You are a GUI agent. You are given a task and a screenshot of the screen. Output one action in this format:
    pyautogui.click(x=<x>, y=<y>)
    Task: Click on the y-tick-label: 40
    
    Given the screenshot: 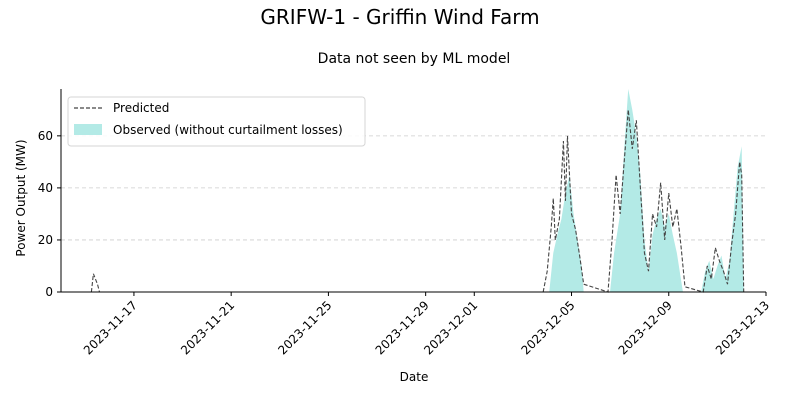 What is the action you would take?
    pyautogui.click(x=45, y=188)
    